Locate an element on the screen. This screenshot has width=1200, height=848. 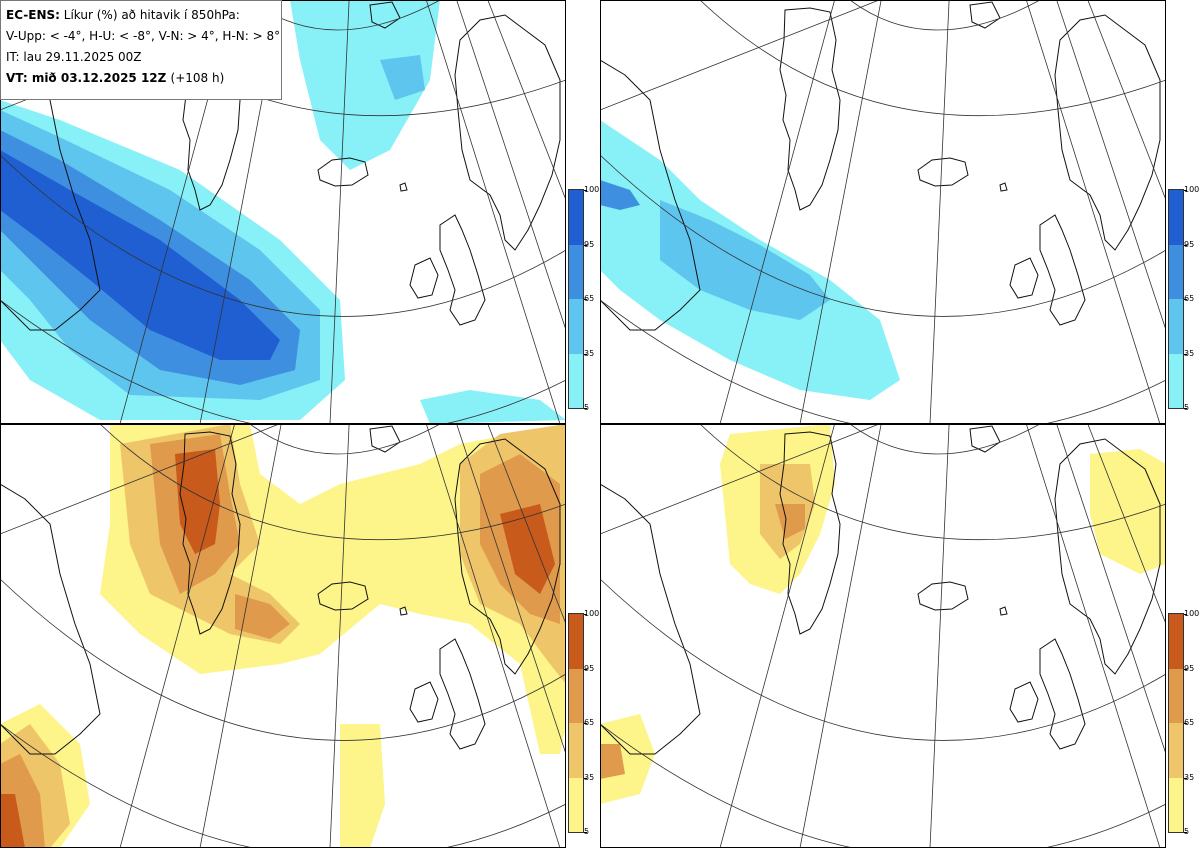
colorbar-tick-label: 95 is located at coordinates (1189, 668).